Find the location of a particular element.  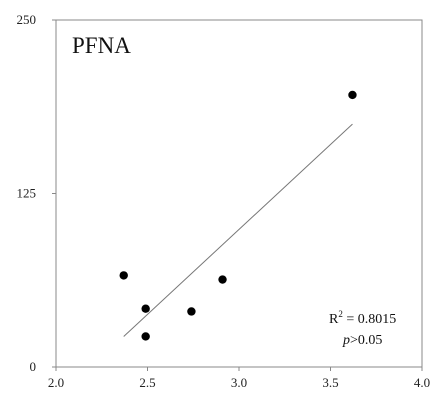

chart-title: PFNA is located at coordinates (101, 45).